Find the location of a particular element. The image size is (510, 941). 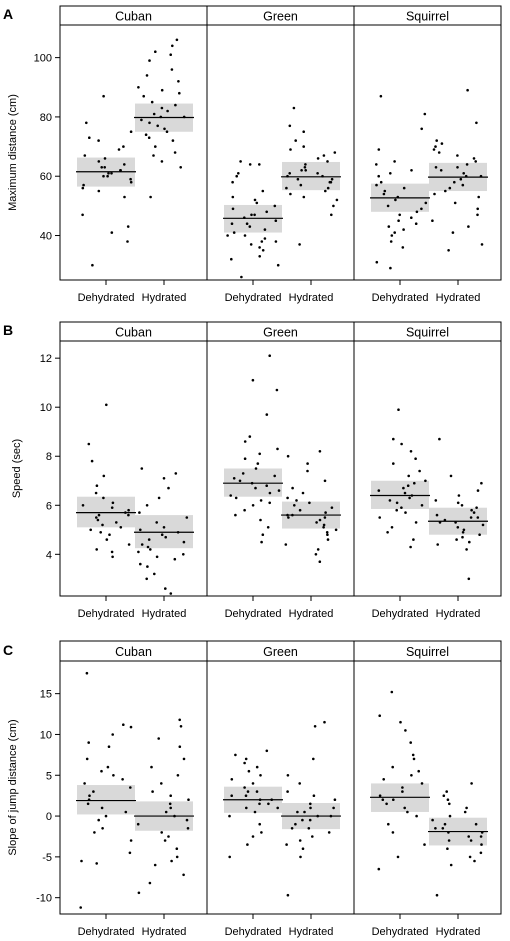

panel-letter-B: B is located at coordinates (8, 330).